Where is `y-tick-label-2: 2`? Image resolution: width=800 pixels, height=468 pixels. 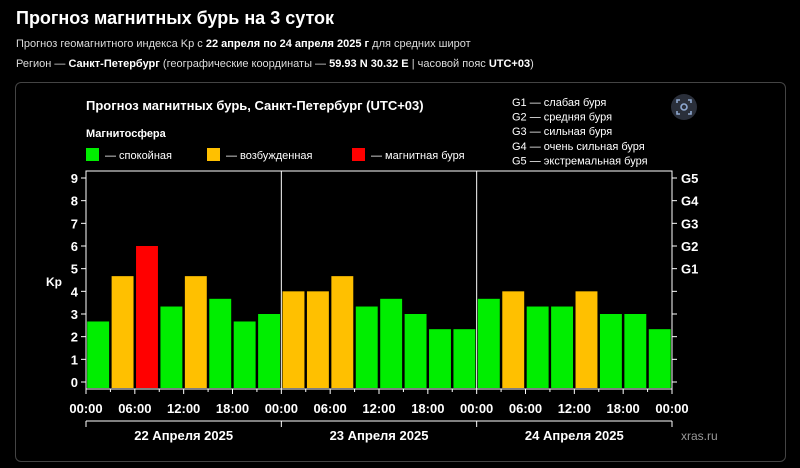 y-tick-label-2: 2 is located at coordinates (74, 337).